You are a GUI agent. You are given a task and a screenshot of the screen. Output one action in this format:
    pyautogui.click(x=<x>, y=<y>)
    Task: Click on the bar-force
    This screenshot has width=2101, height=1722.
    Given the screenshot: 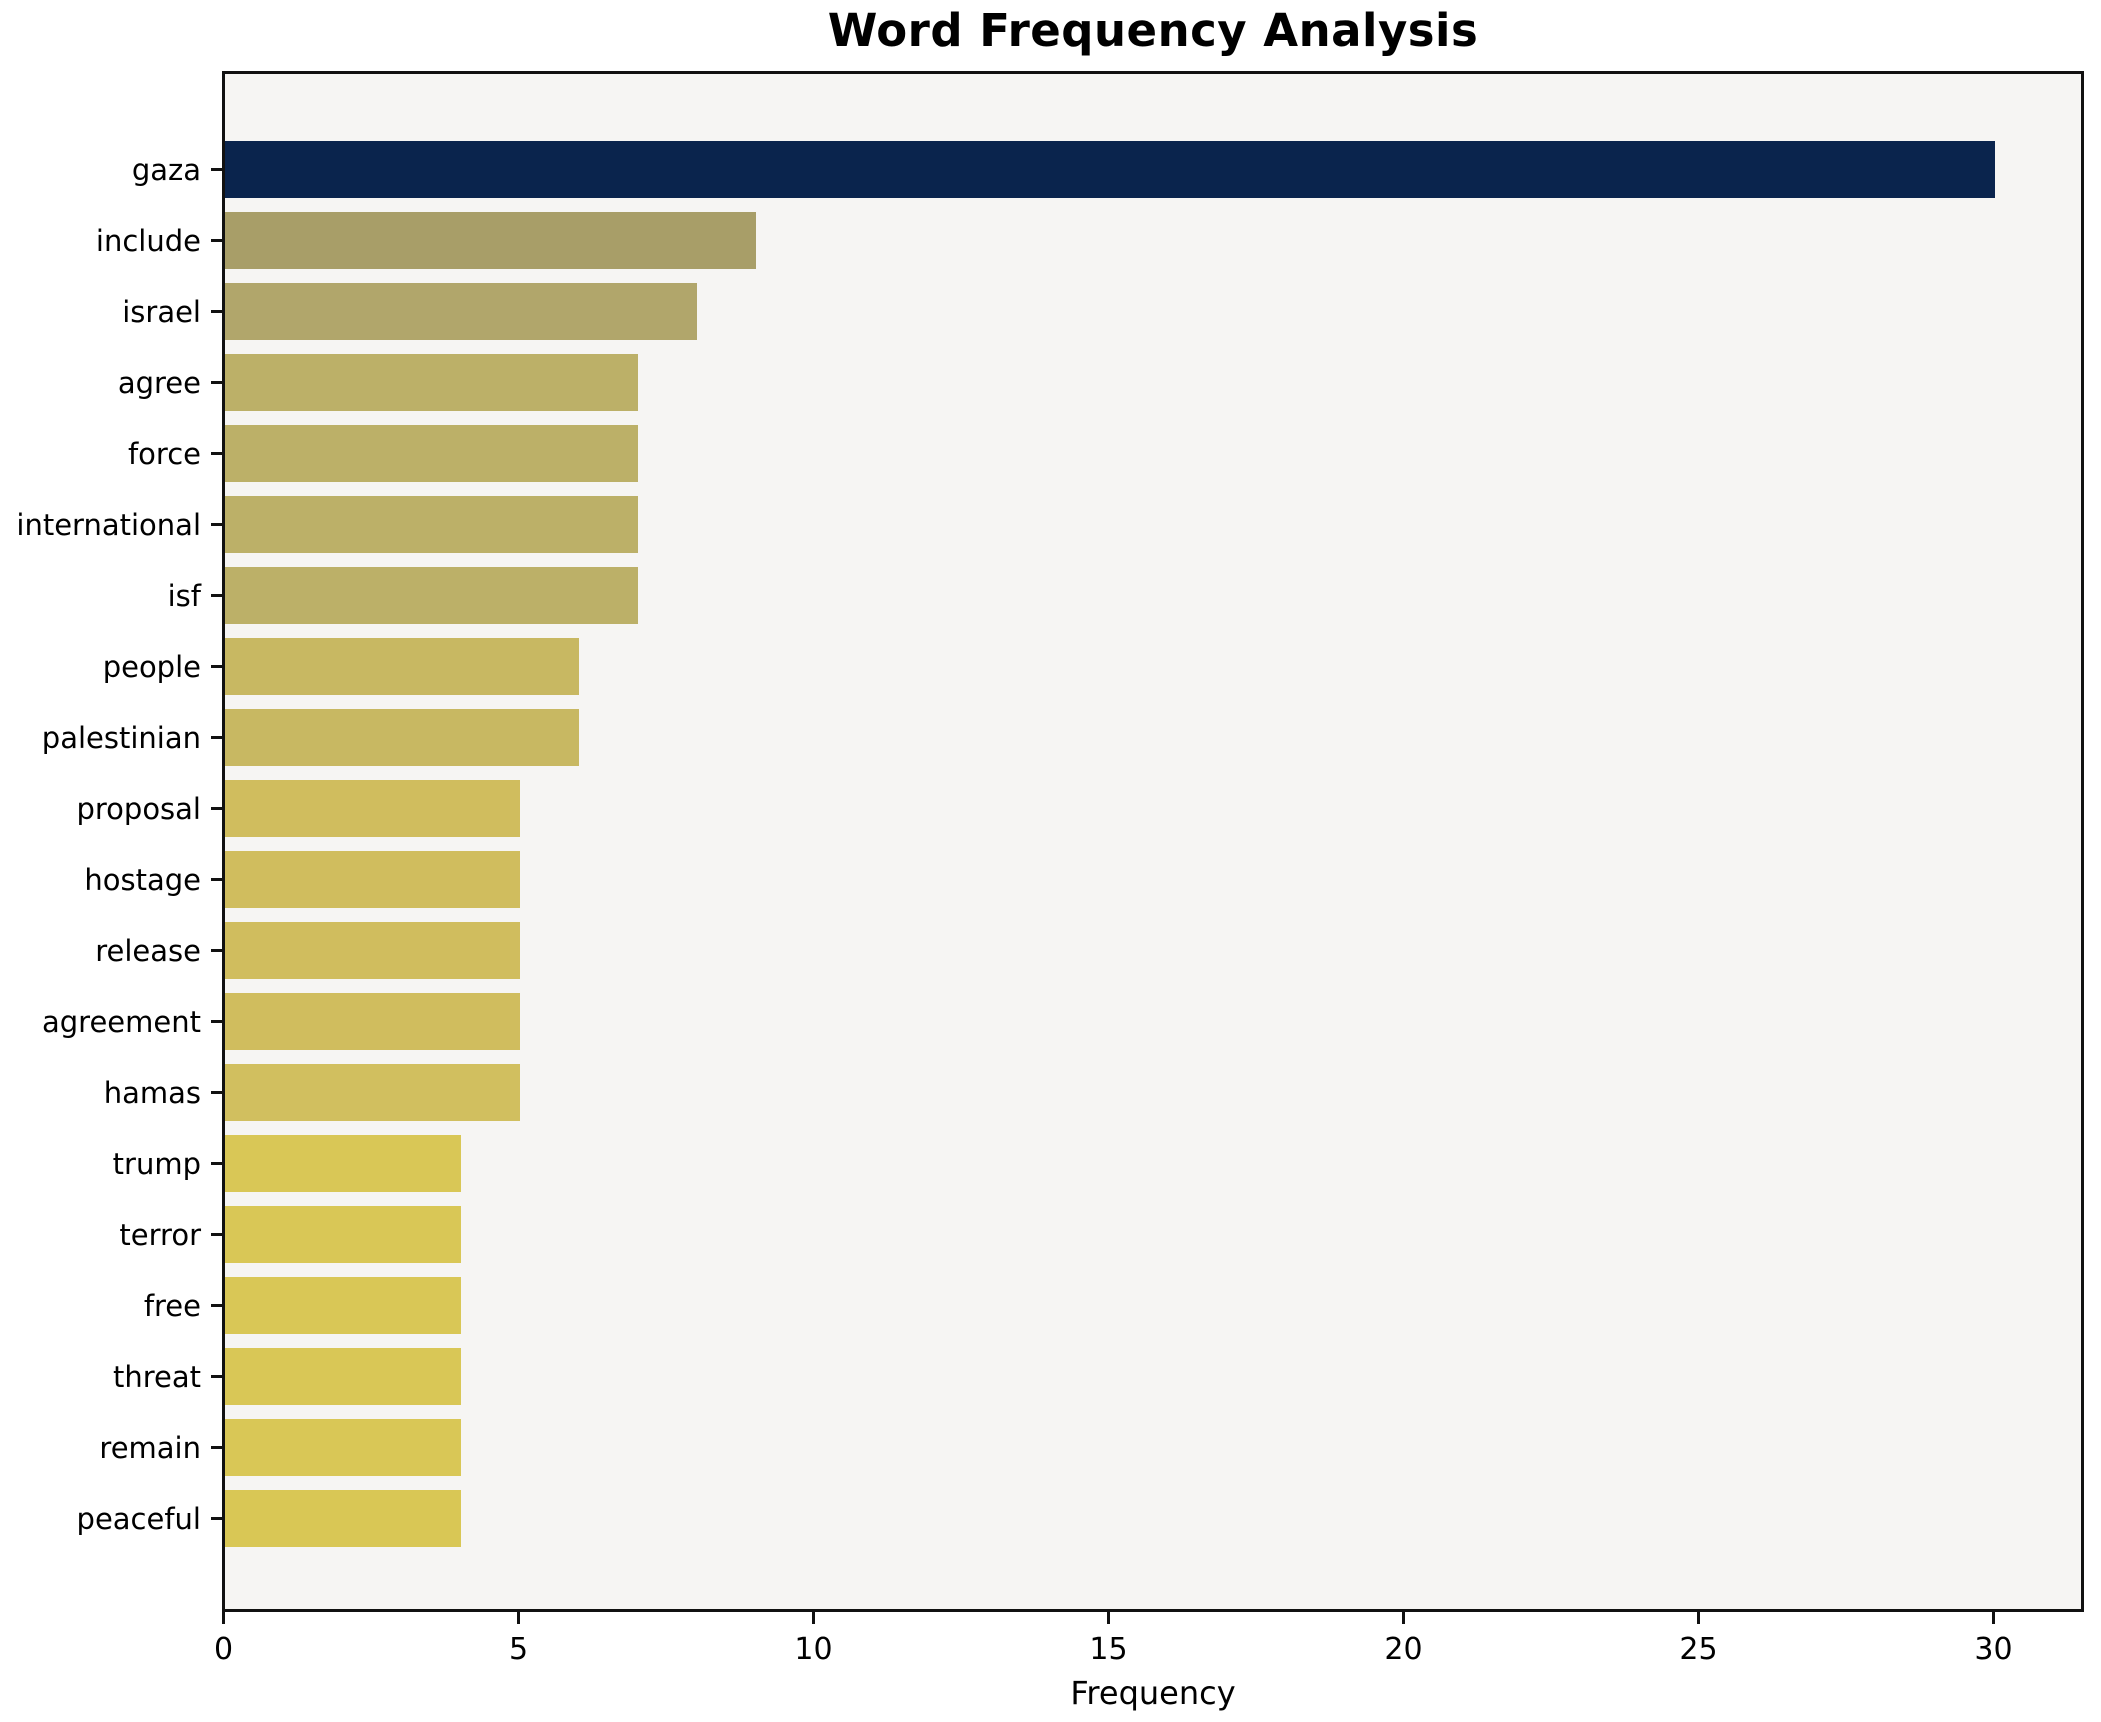 What is the action you would take?
    pyautogui.click(x=431, y=453)
    